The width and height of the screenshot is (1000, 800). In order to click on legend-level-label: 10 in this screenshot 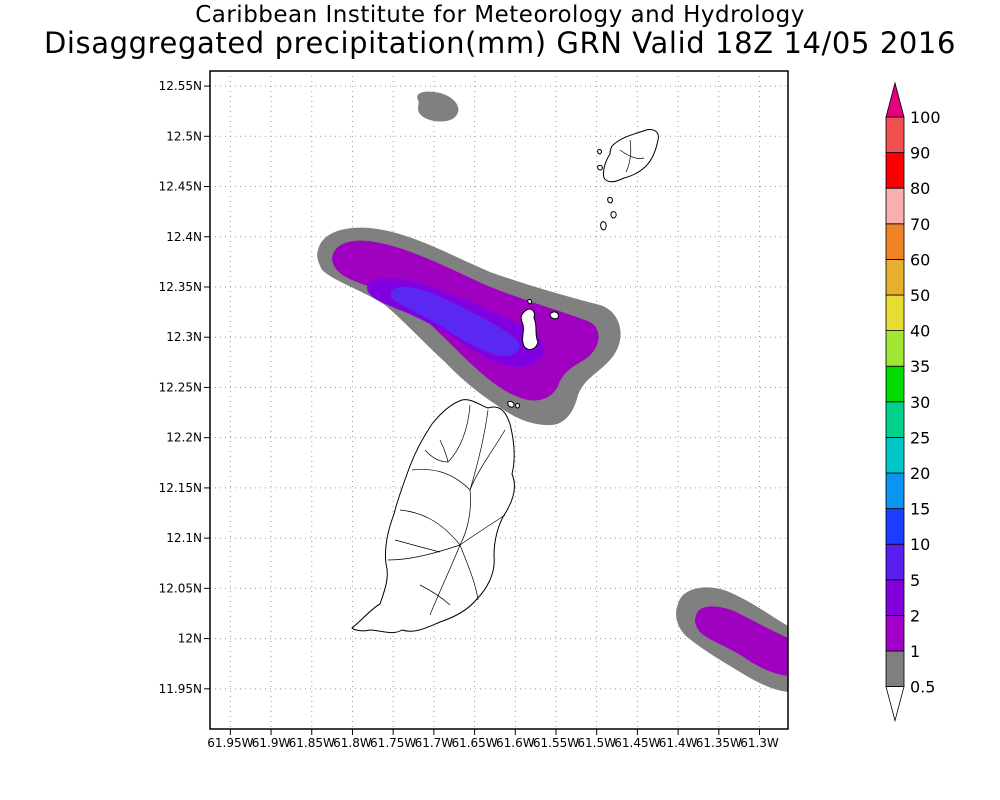, I will do `click(920, 544)`.